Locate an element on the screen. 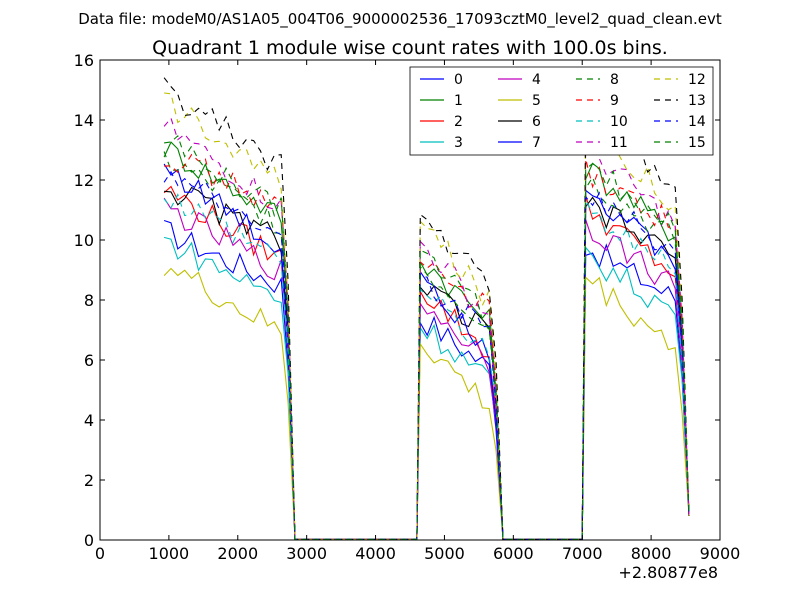  legend-label: 10 is located at coordinates (619, 122).